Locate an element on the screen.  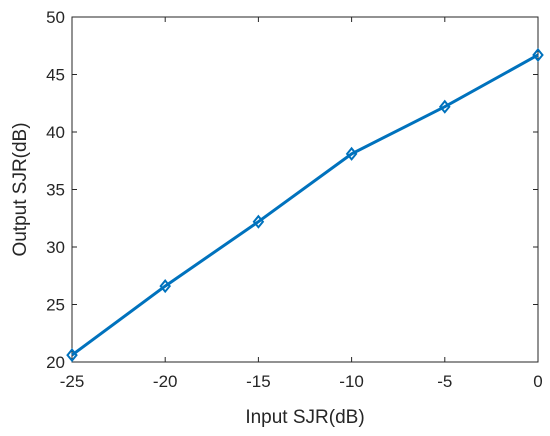
y-tick-label: 35 is located at coordinates (55, 190).